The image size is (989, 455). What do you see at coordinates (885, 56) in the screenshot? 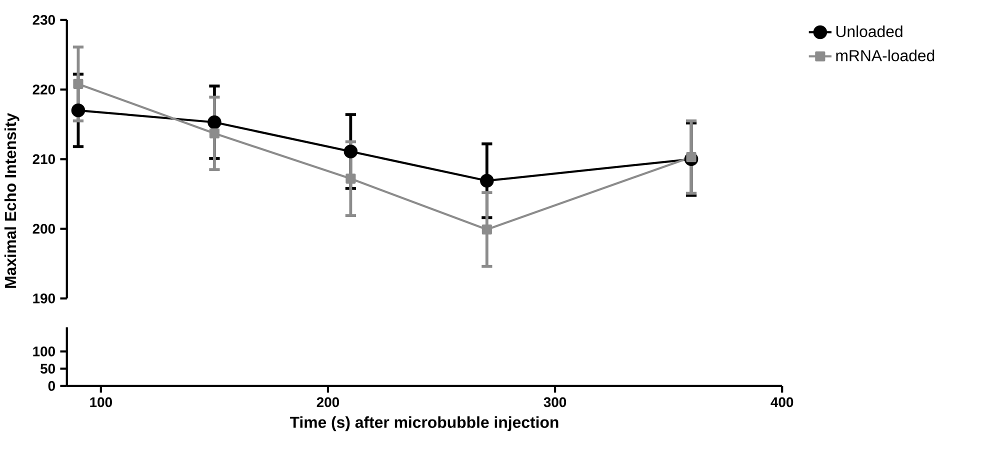
I see `legend-label: mRNA-loaded` at bounding box center [885, 56].